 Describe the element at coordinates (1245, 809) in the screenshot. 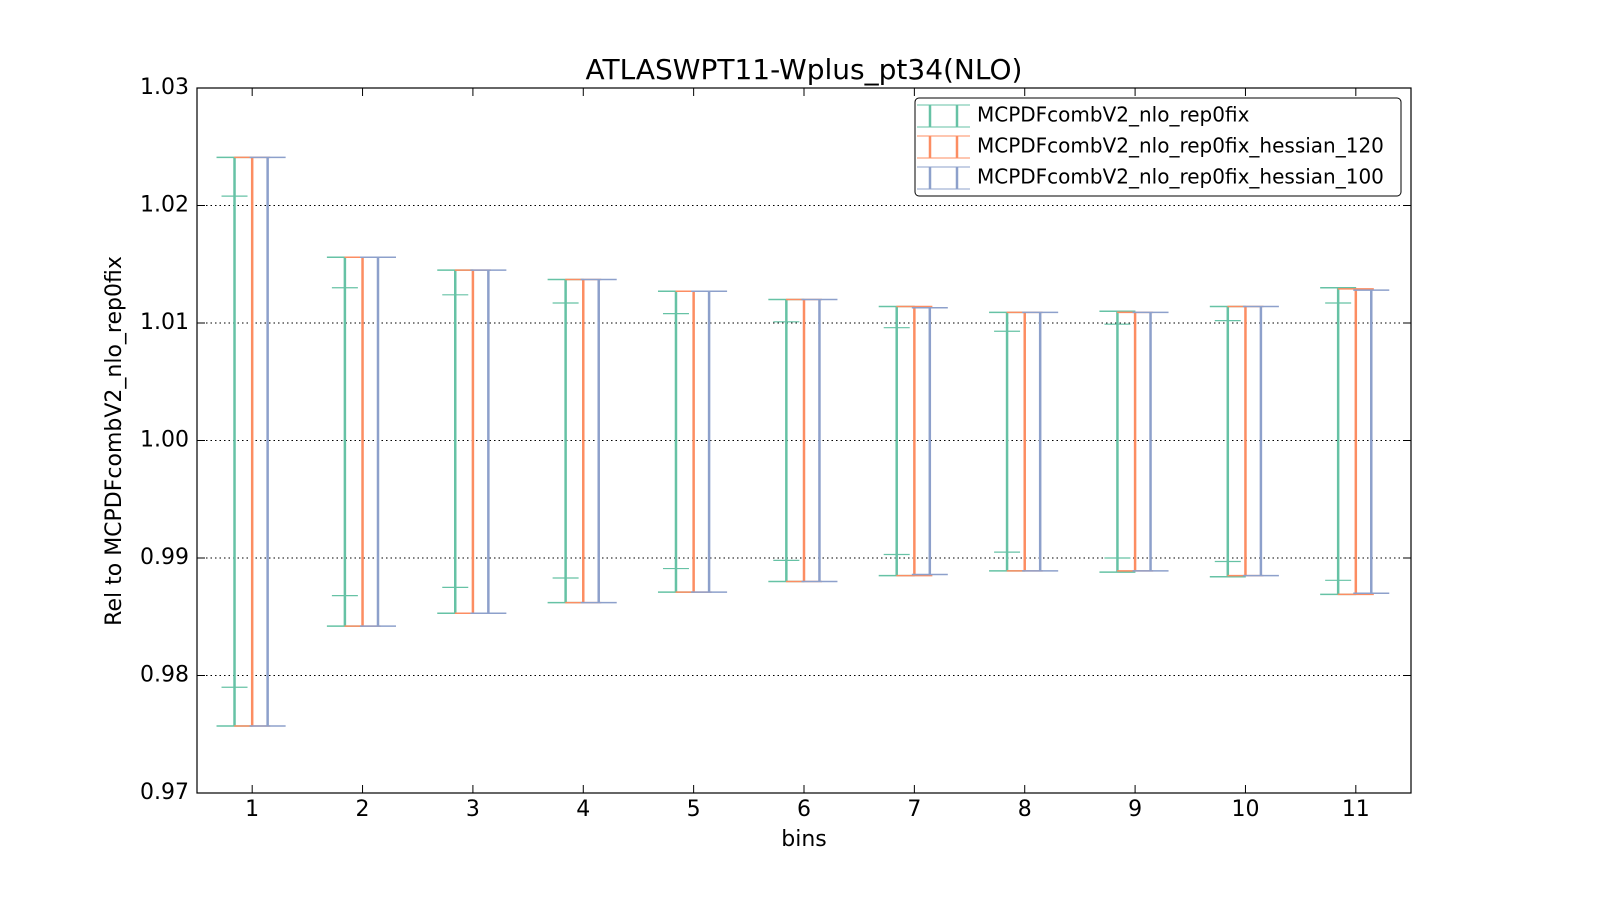

I see `x-tick-label: 10` at that location.